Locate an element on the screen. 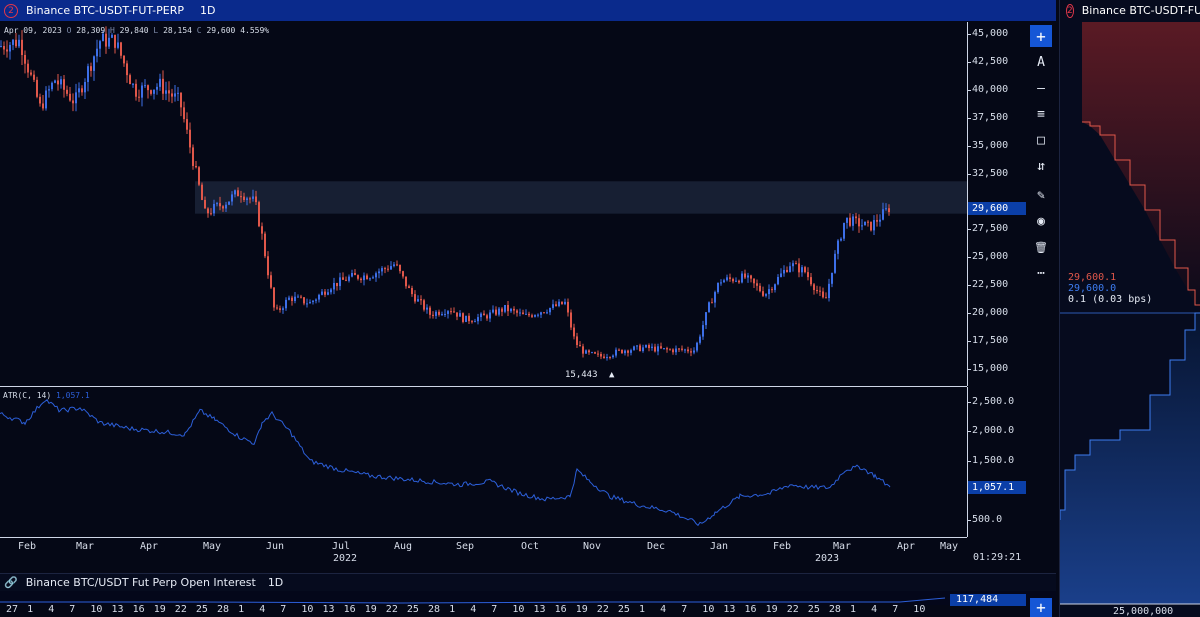  timeframe-label: 1D is located at coordinates (207, 10).